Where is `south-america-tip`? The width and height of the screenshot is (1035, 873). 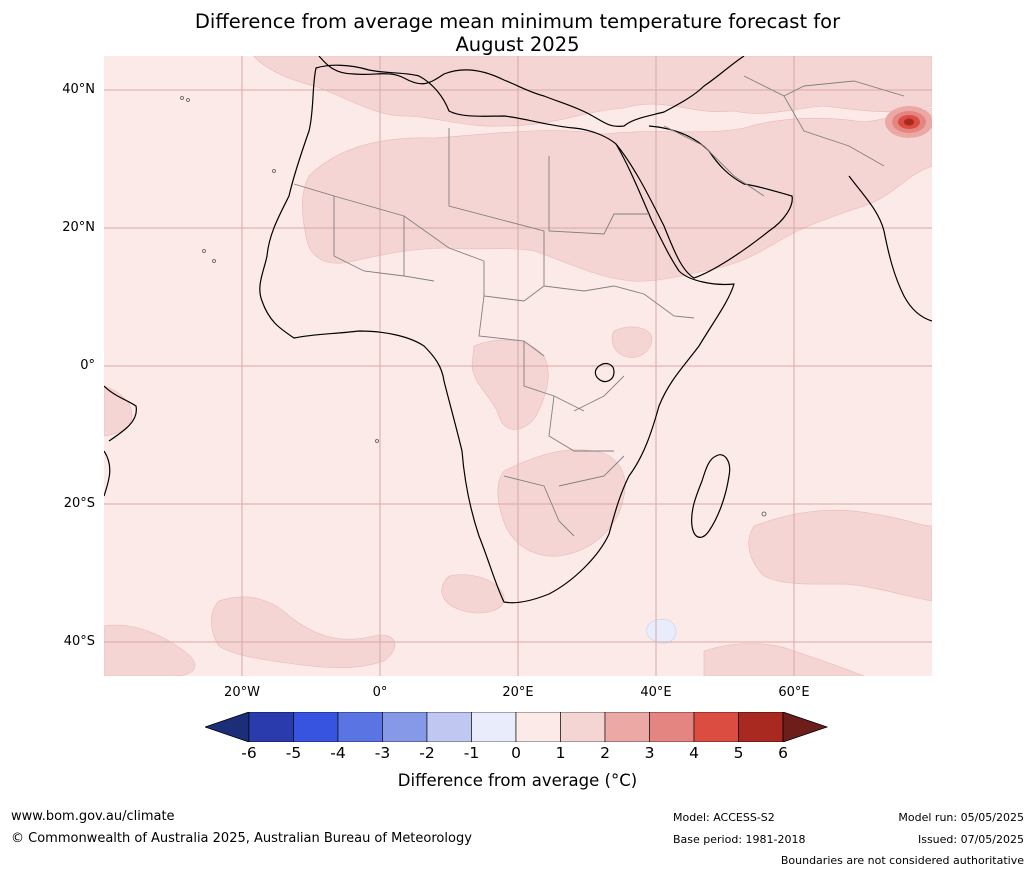 south-america-tip is located at coordinates (120, 413).